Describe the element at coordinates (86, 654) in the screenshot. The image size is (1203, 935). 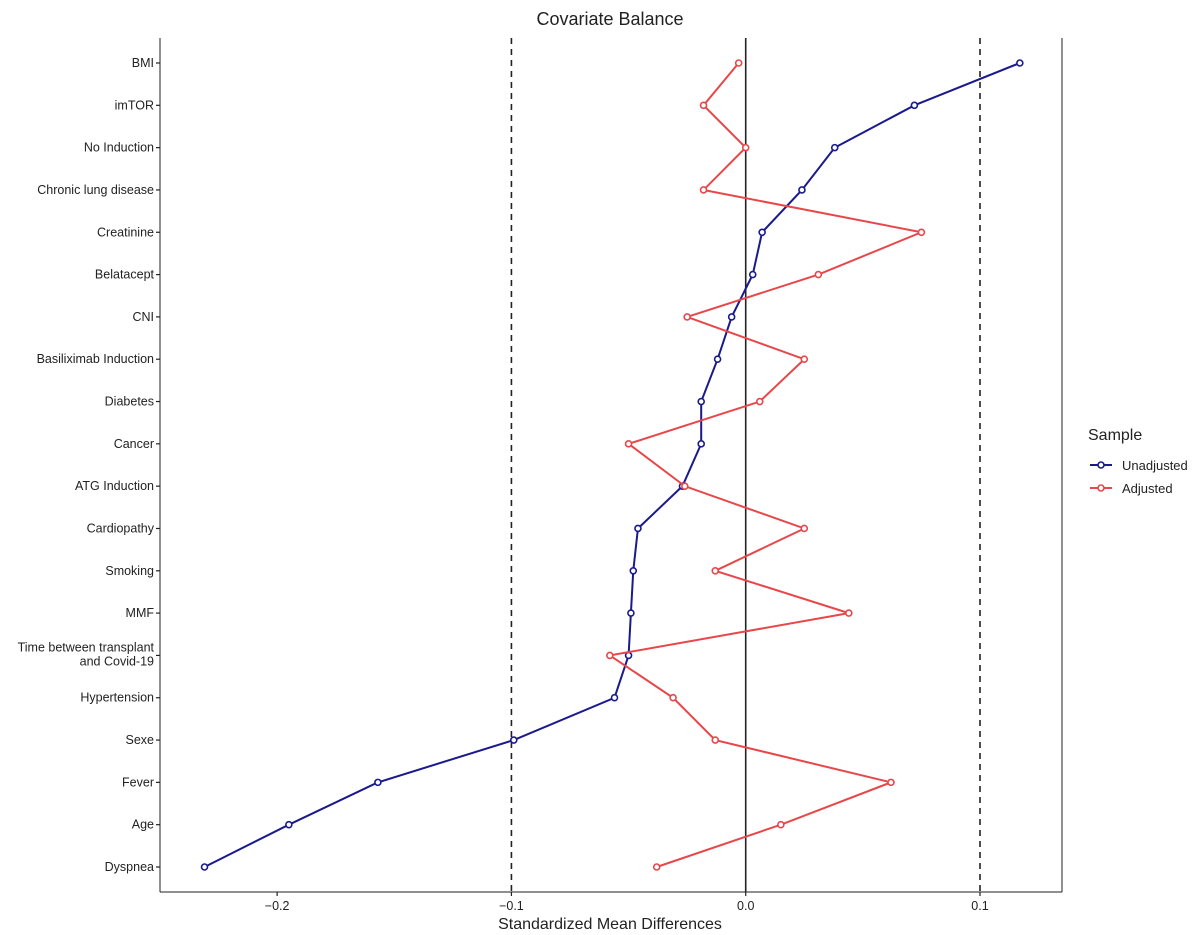
I see `y-tick-label: Time between transplant and Covid-19` at that location.